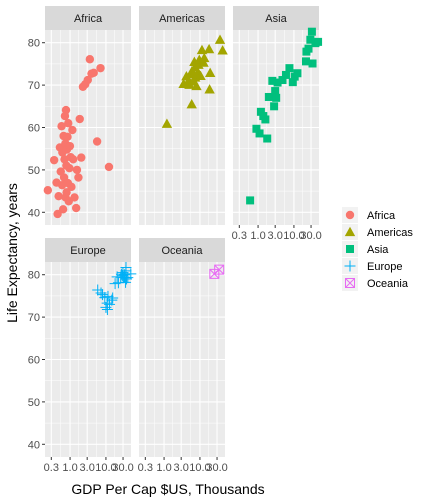 The width and height of the screenshot is (432, 504). Describe the element at coordinates (390, 233) in the screenshot. I see `legend-label: Americas` at that location.